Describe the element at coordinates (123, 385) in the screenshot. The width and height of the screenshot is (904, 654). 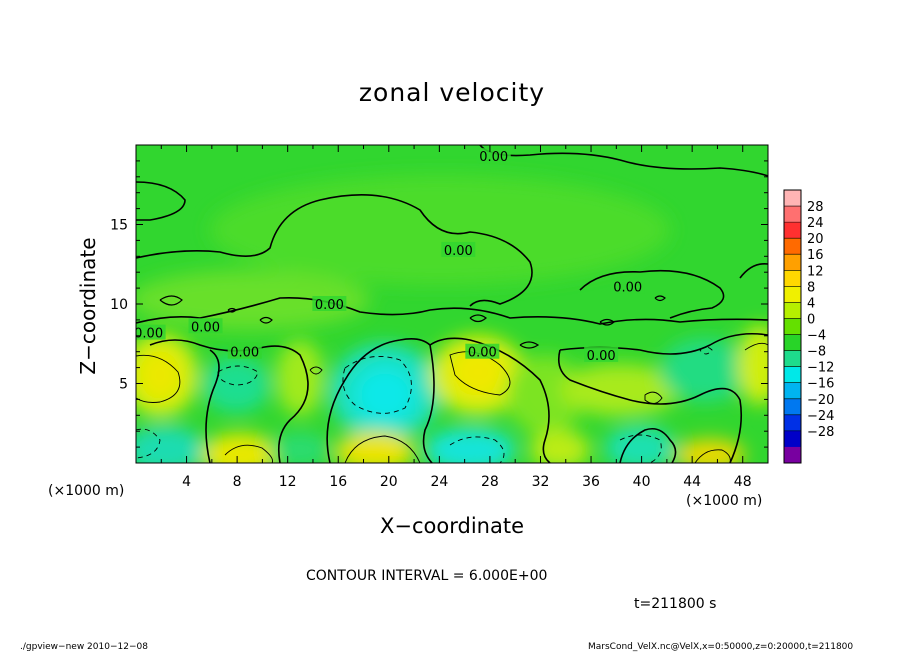
I see `y-tick-label: 5` at that location.